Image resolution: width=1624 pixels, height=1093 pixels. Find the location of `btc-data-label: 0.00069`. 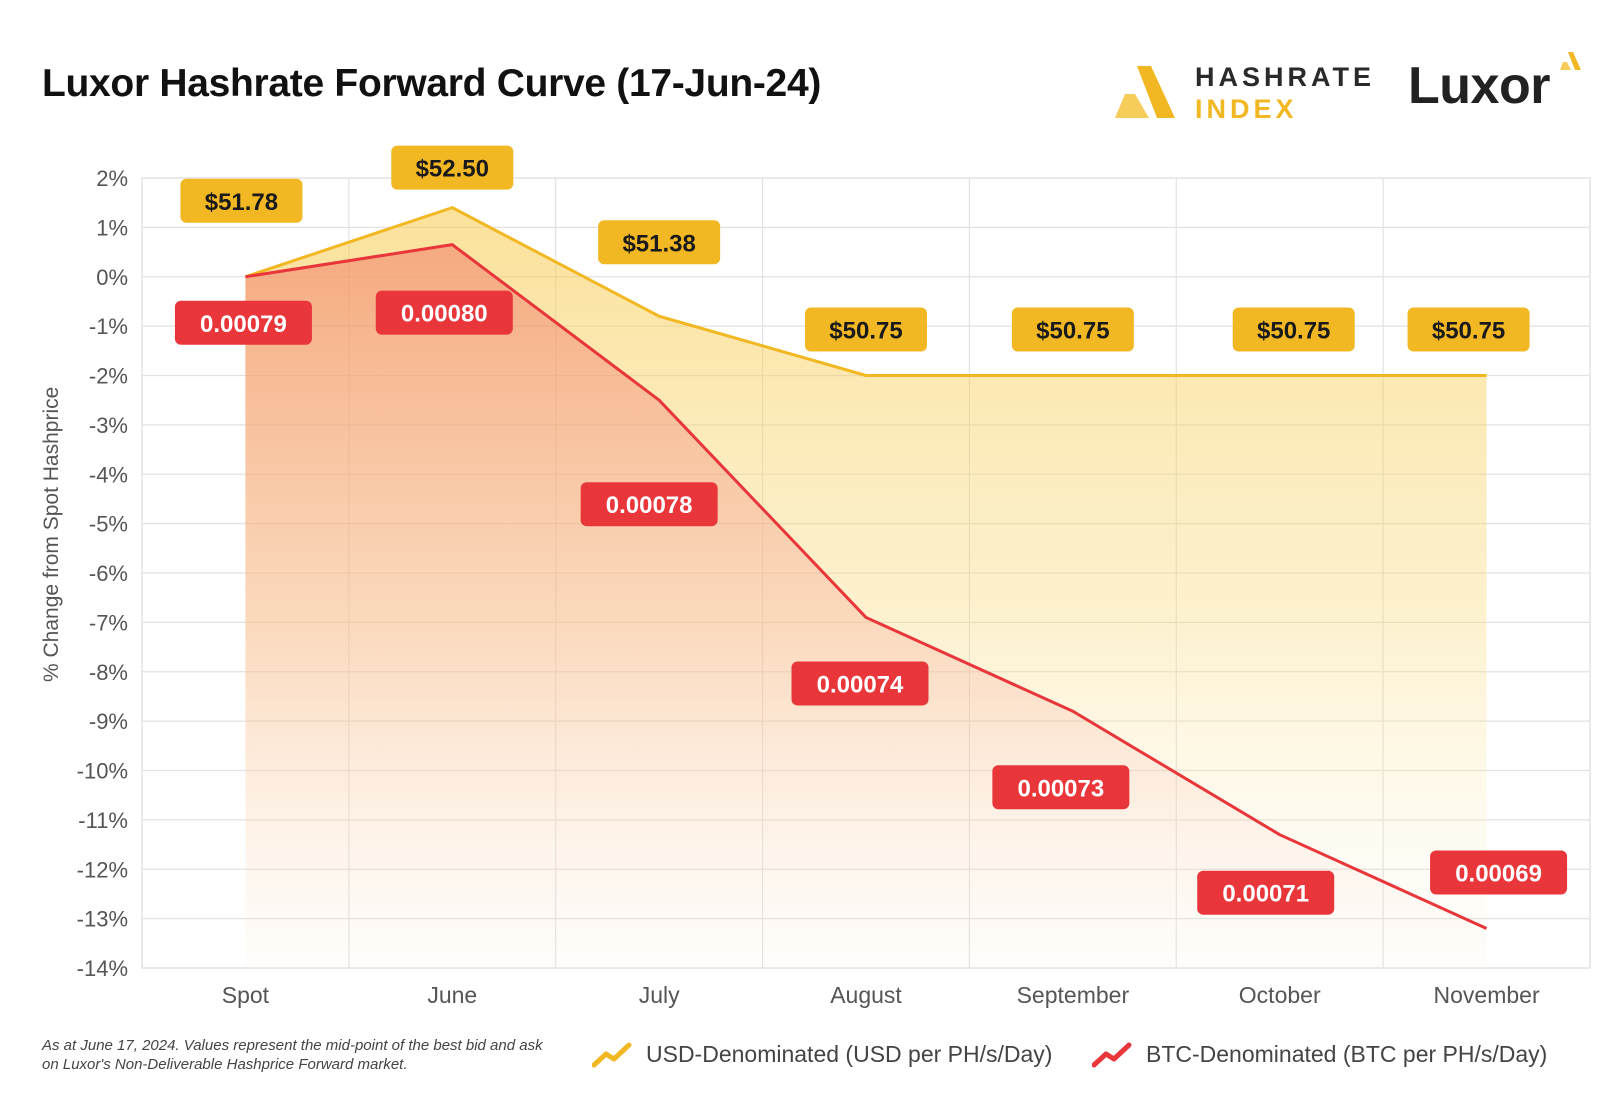

btc-data-label: 0.00069 is located at coordinates (1499, 872).